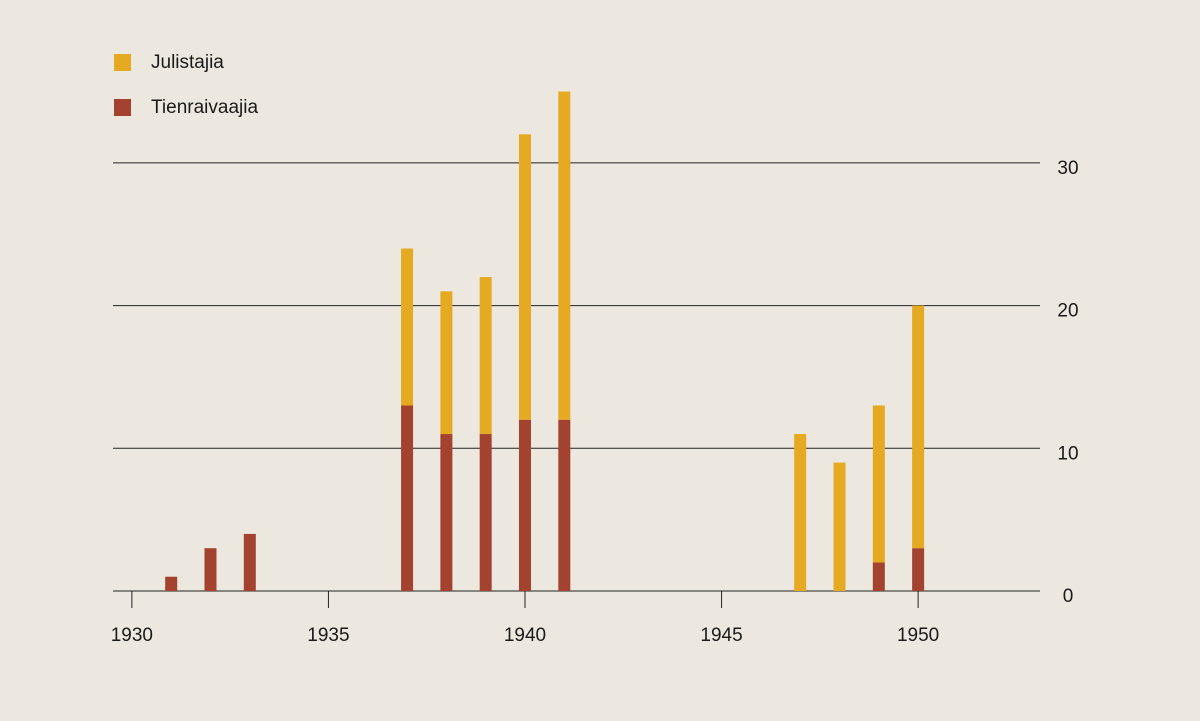 The height and width of the screenshot is (721, 1200). I want to click on y-tick-label: 20, so click(1067, 311).